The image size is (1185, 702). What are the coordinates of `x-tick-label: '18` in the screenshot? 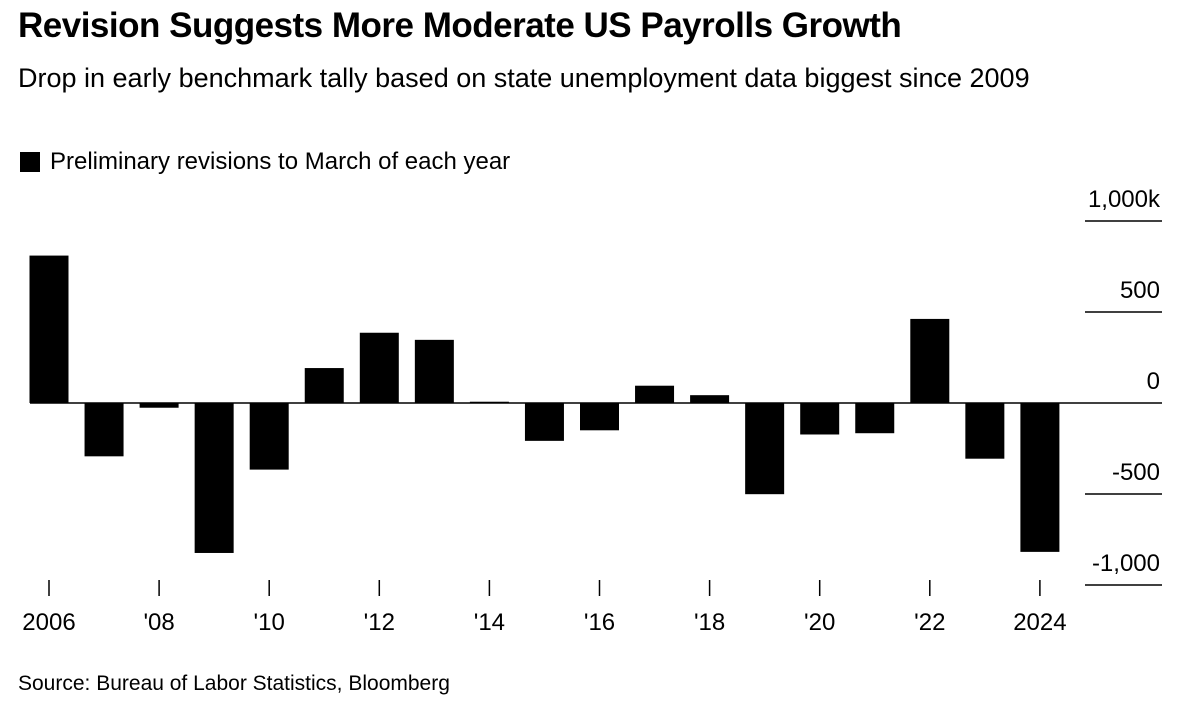 It's located at (709, 622).